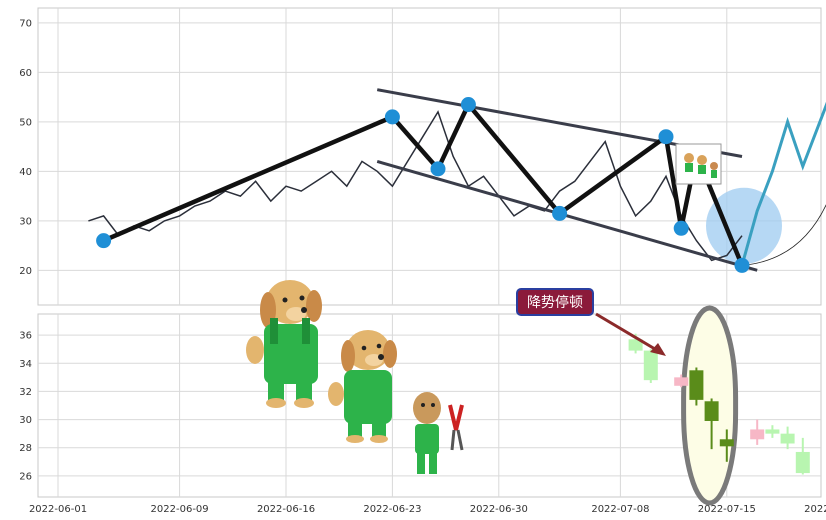 This screenshot has height=520, width=826. What do you see at coordinates (25, 392) in the screenshot?
I see `y-tick-label: 32` at bounding box center [25, 392].